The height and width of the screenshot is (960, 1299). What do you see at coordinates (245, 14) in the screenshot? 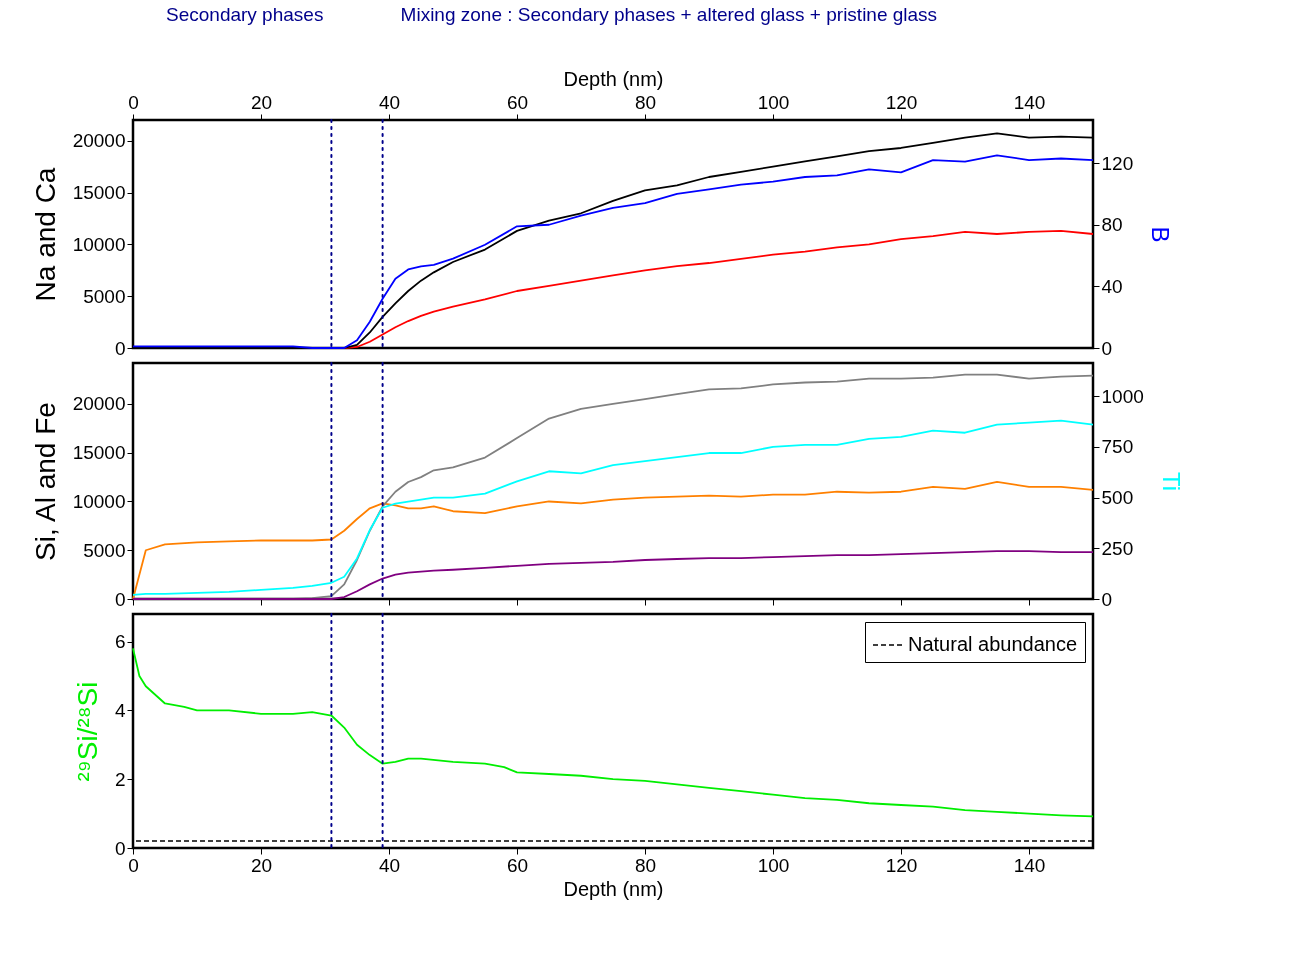
I see `text: Secondary phases` at bounding box center [245, 14].